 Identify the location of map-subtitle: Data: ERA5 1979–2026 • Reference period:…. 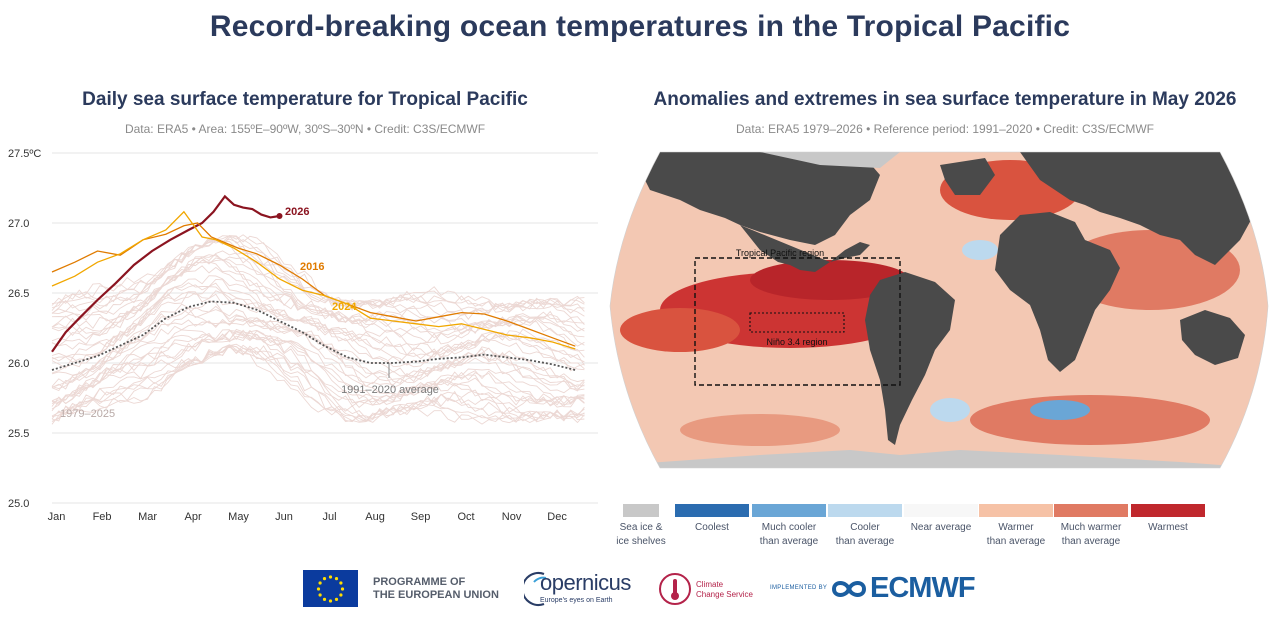
(945, 129).